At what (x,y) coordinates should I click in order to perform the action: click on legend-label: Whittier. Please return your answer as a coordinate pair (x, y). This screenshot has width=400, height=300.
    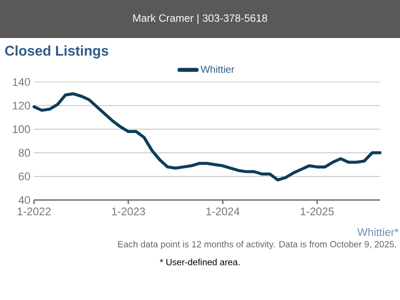
    Looking at the image, I should click on (217, 69).